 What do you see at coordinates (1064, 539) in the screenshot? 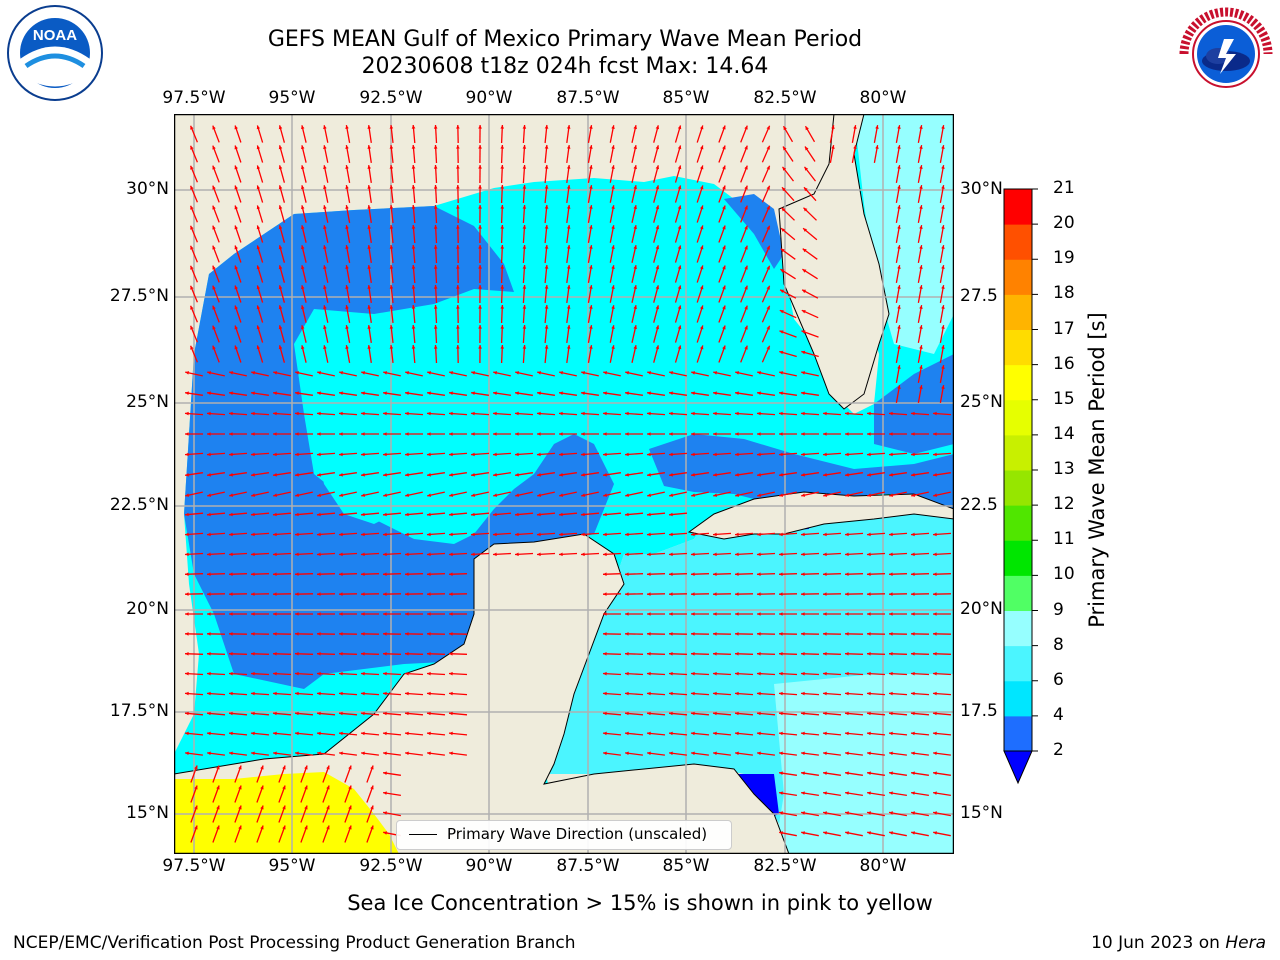
I see `colorbar-tick-label: 11` at bounding box center [1064, 539].